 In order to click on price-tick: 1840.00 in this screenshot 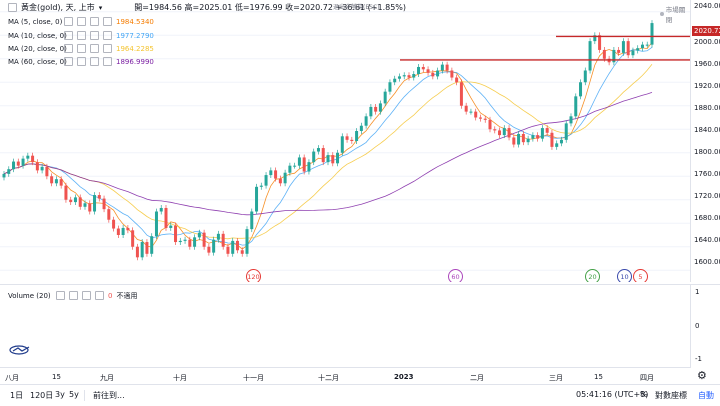, I will do `click(707, 130)`.